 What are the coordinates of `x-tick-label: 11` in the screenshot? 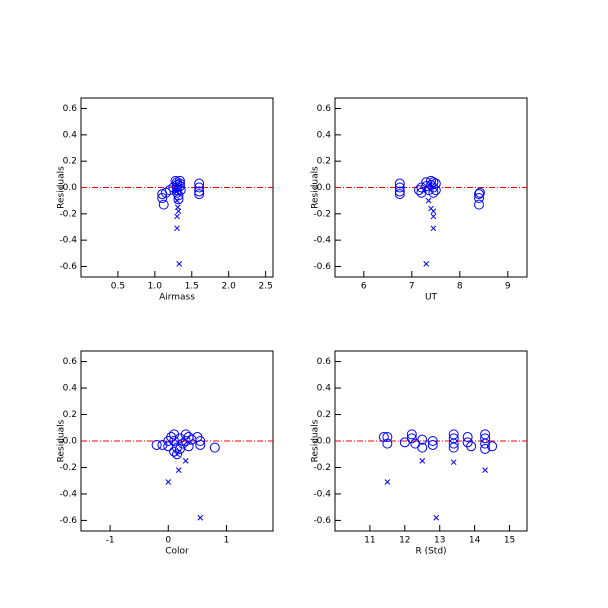 It's located at (369, 541).